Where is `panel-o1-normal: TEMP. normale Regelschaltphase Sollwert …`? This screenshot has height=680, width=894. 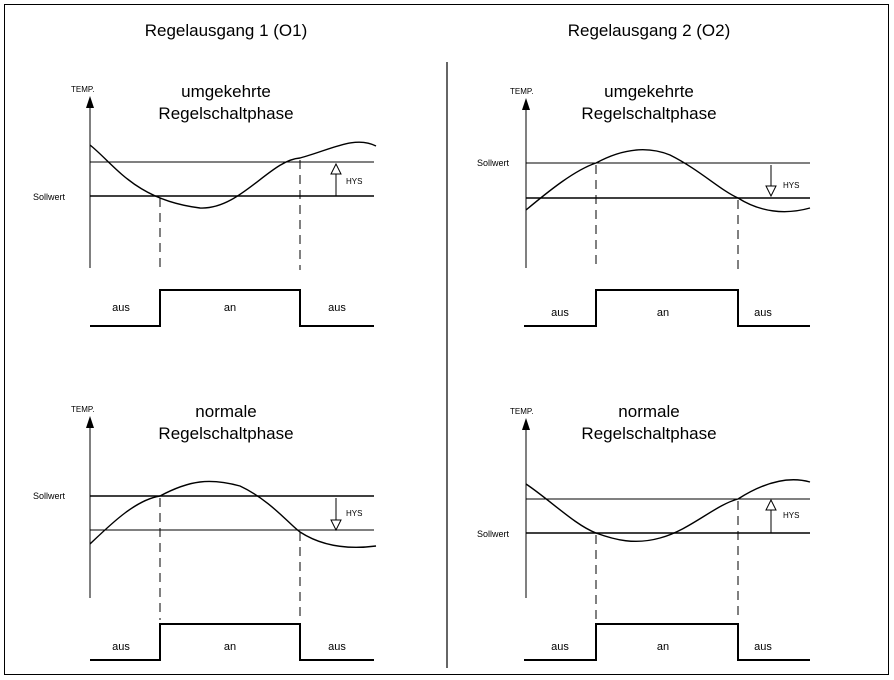 panel-o1-normal: TEMP. normale Regelschaltphase Sollwert … is located at coordinates (205, 531).